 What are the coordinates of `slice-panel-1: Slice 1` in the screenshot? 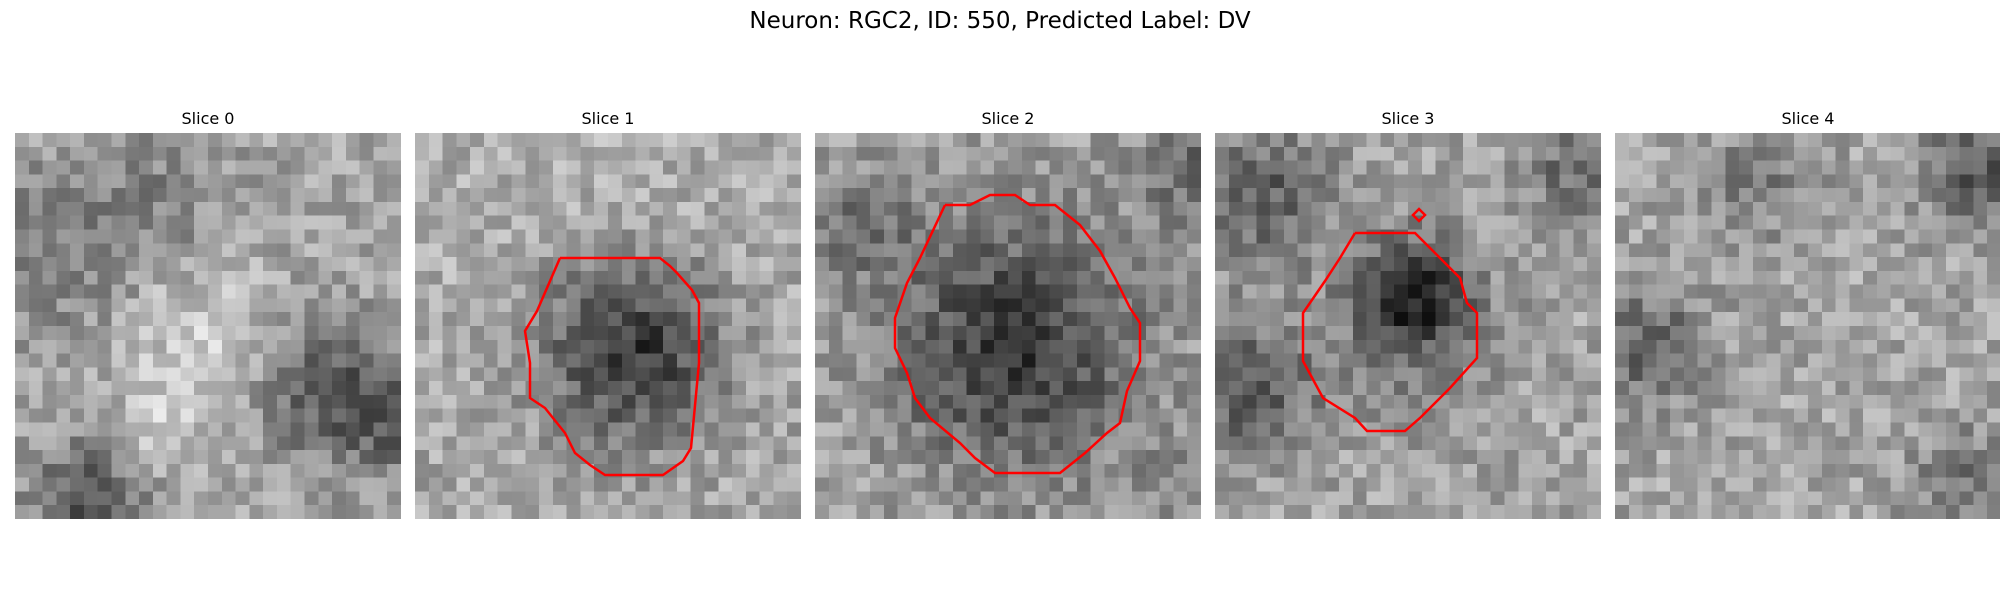 It's located at (608, 312).